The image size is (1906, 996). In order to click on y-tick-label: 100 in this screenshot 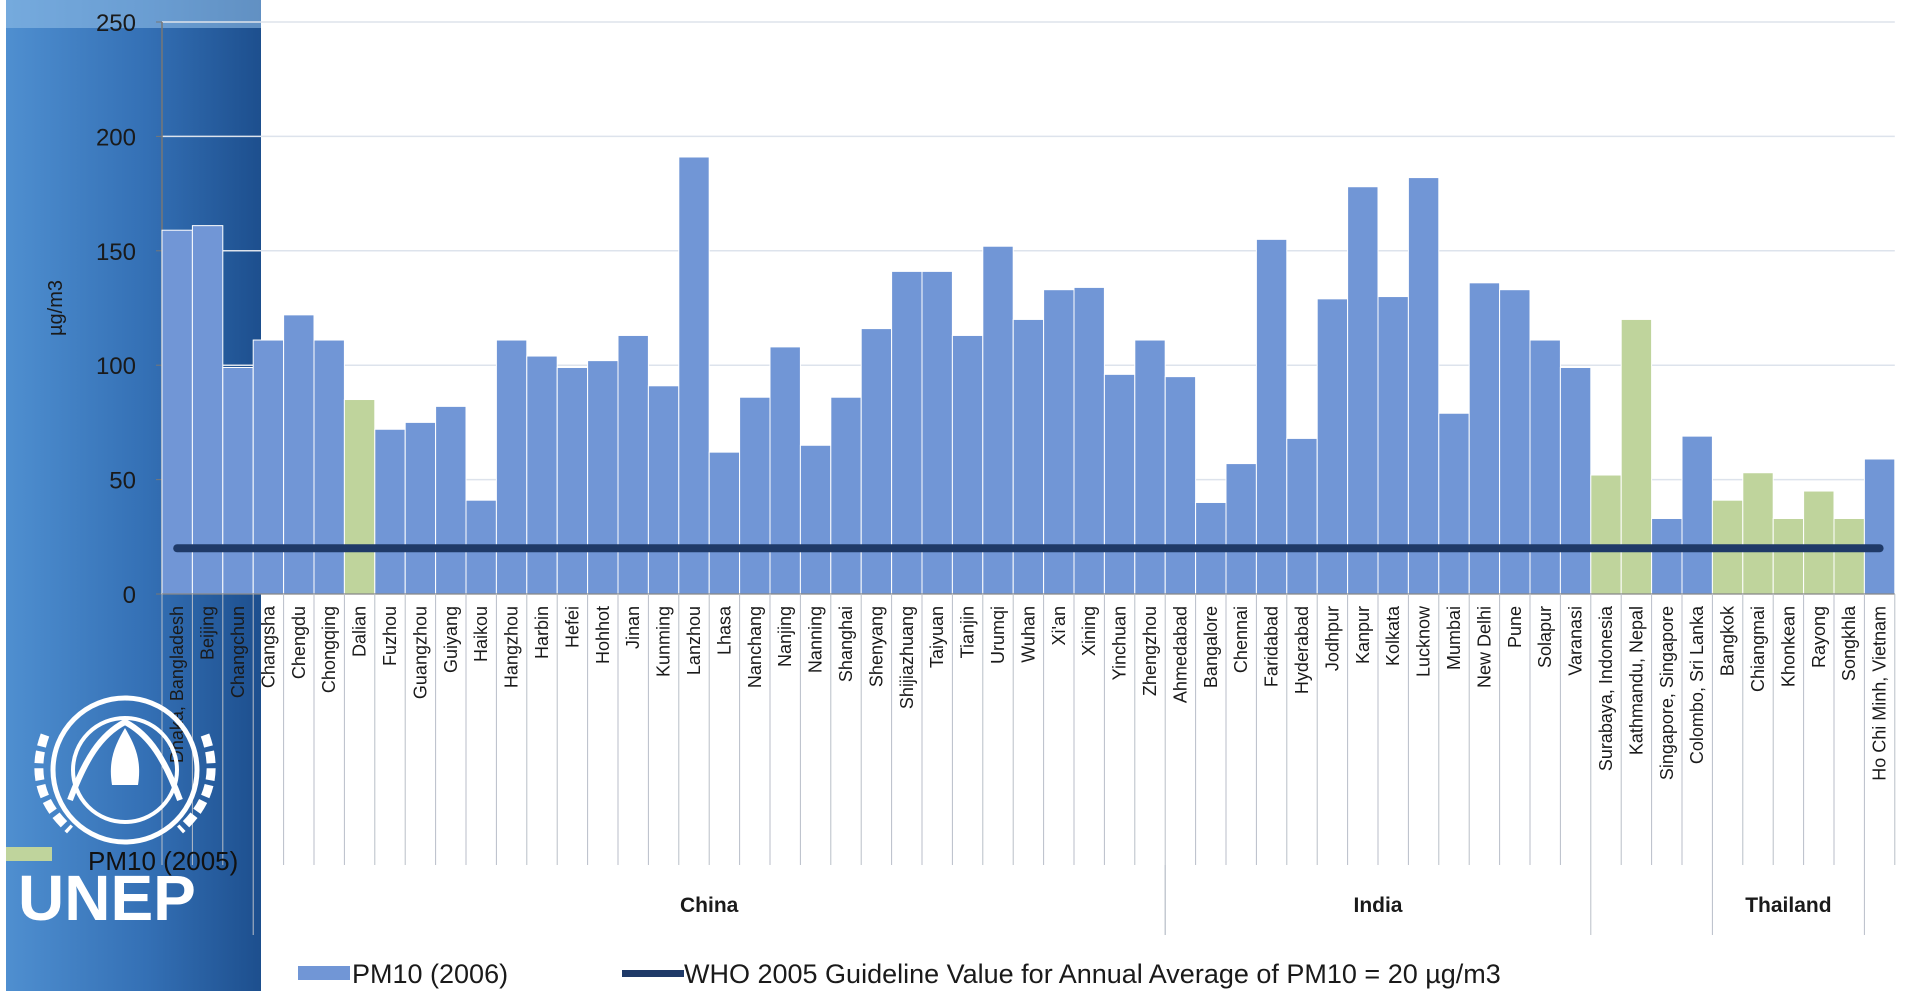, I will do `click(116, 366)`.